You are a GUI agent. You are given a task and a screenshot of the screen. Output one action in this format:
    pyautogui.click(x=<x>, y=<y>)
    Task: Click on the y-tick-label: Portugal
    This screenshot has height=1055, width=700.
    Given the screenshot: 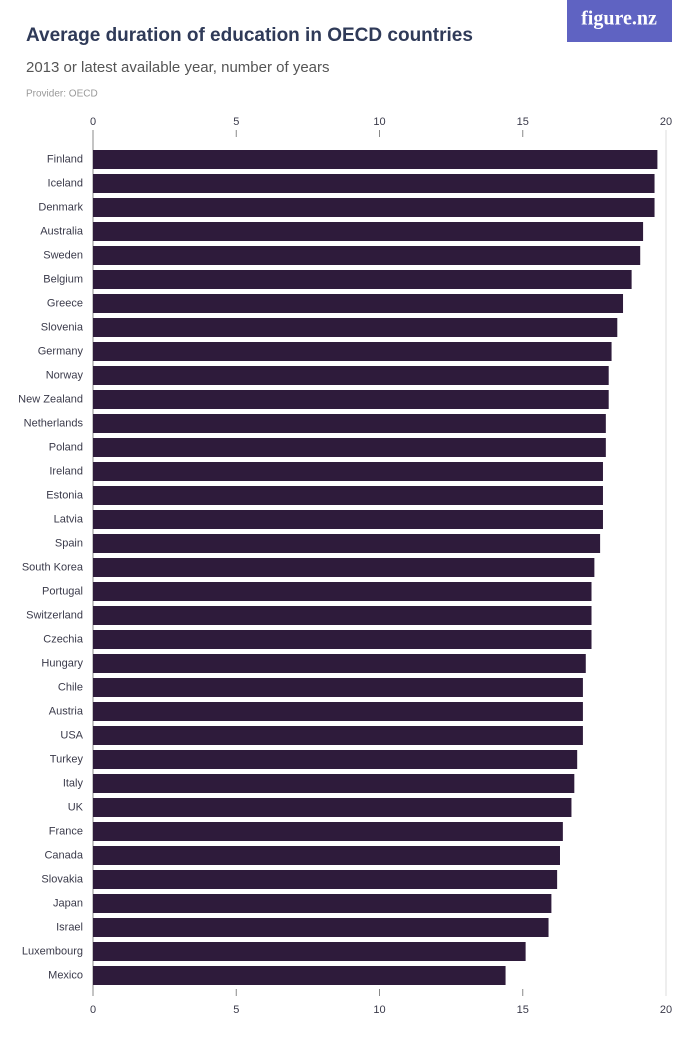 What is the action you would take?
    pyautogui.click(x=62, y=591)
    